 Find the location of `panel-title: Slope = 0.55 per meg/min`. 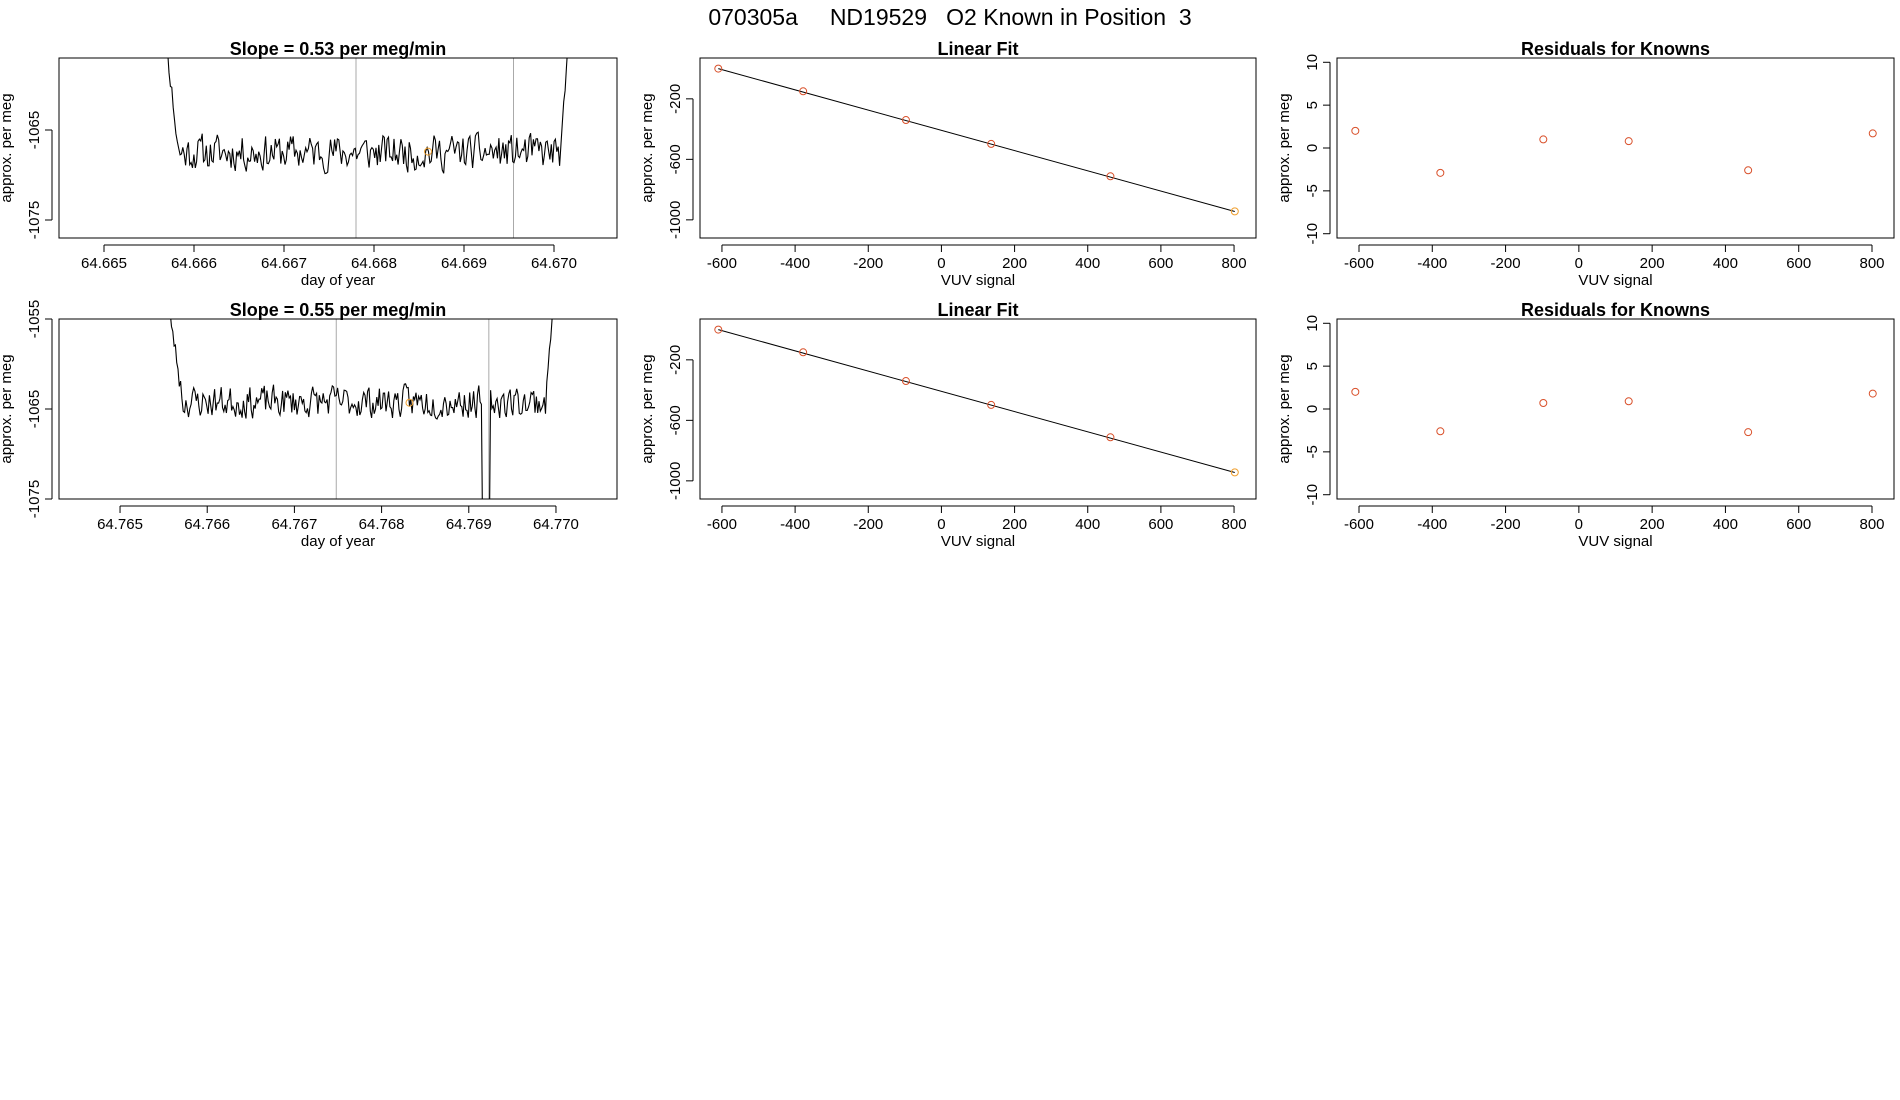

panel-title: Slope = 0.55 per meg/min is located at coordinates (338, 310).